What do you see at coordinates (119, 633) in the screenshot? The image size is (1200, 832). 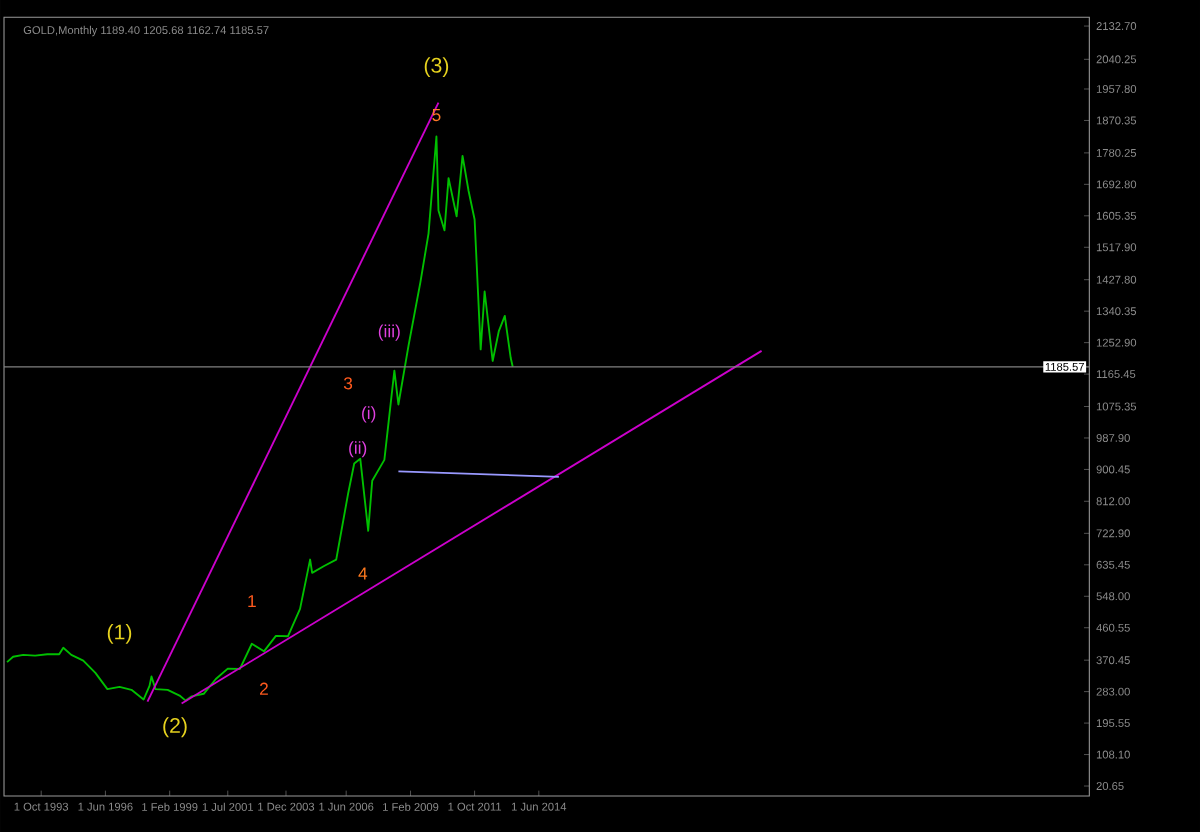 I see `annotation: (1)` at bounding box center [119, 633].